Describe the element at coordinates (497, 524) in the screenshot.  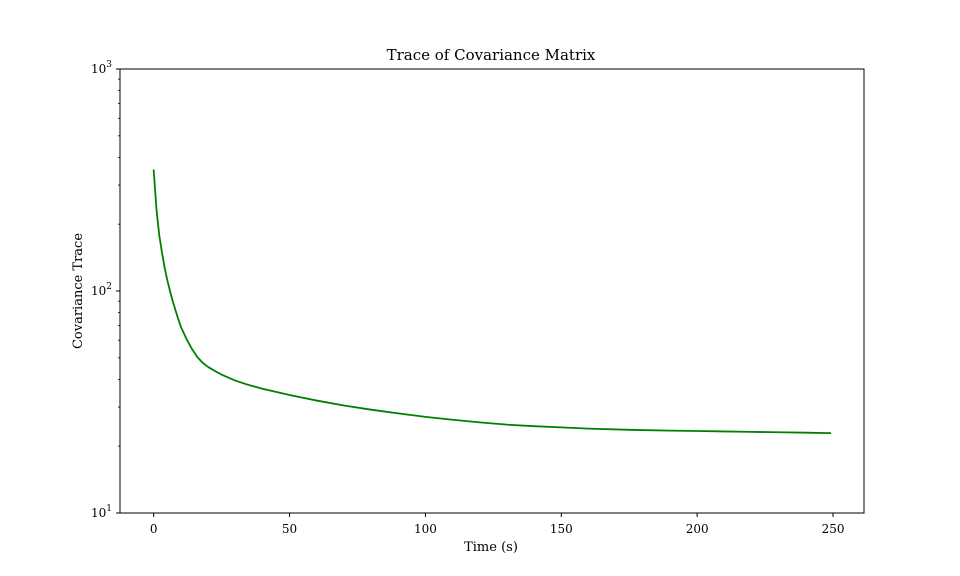
I see `x-axis: 0 50 100 150 200 250` at that location.